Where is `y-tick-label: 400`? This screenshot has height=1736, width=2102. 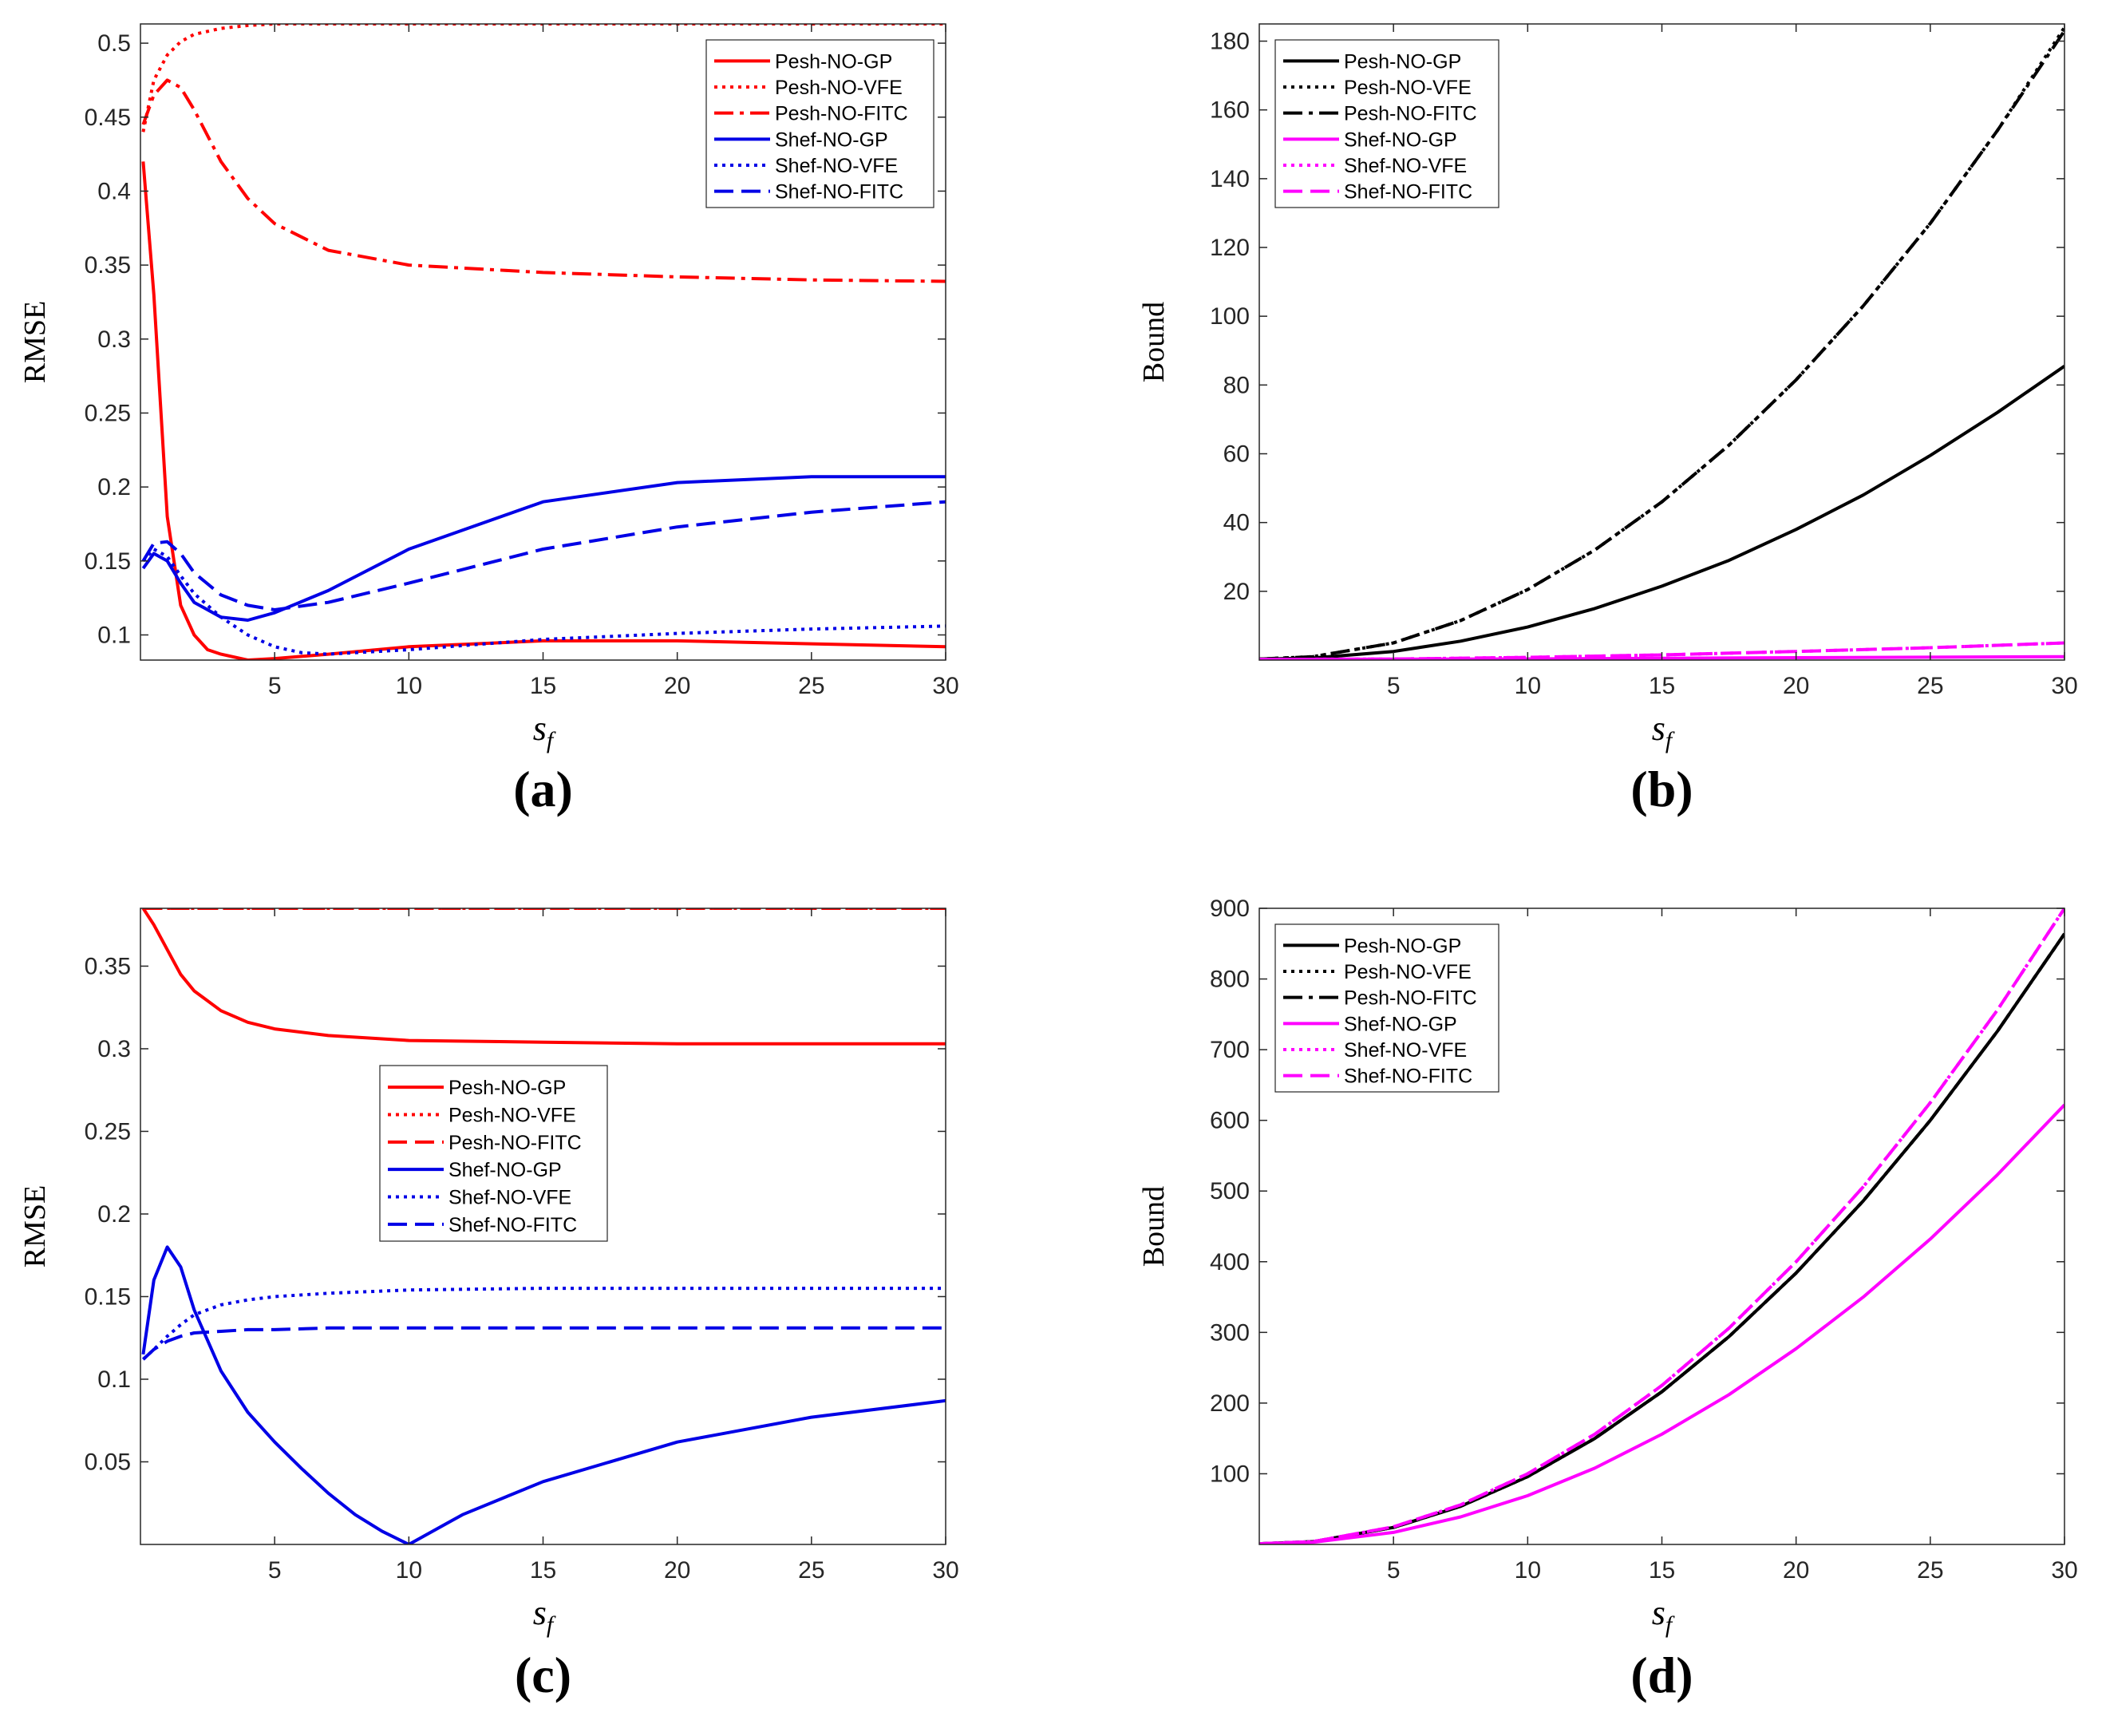 y-tick-label: 400 is located at coordinates (1230, 1262).